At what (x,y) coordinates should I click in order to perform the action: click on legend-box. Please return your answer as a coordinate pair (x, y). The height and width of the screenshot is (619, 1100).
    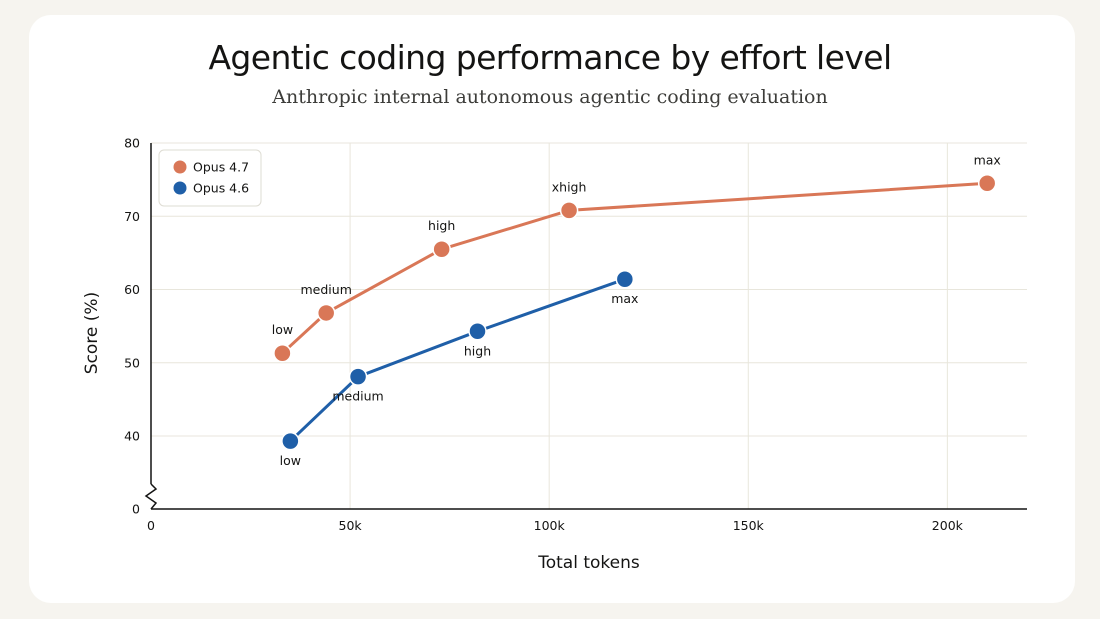
    Looking at the image, I should click on (210, 178).